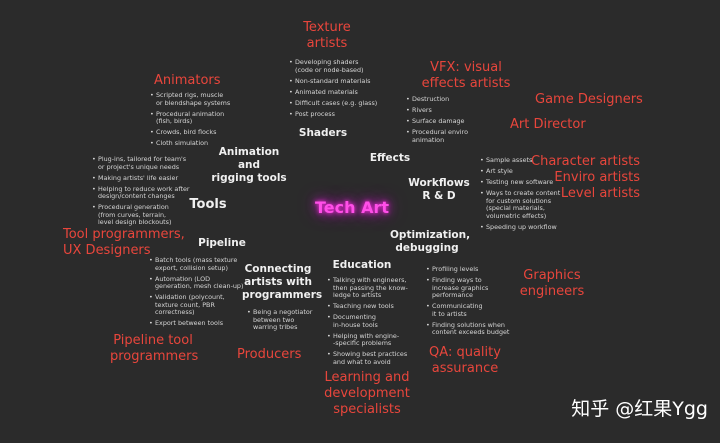 The image size is (720, 443). I want to click on category-animation-rigging: Animation and rigging tools, so click(249, 165).